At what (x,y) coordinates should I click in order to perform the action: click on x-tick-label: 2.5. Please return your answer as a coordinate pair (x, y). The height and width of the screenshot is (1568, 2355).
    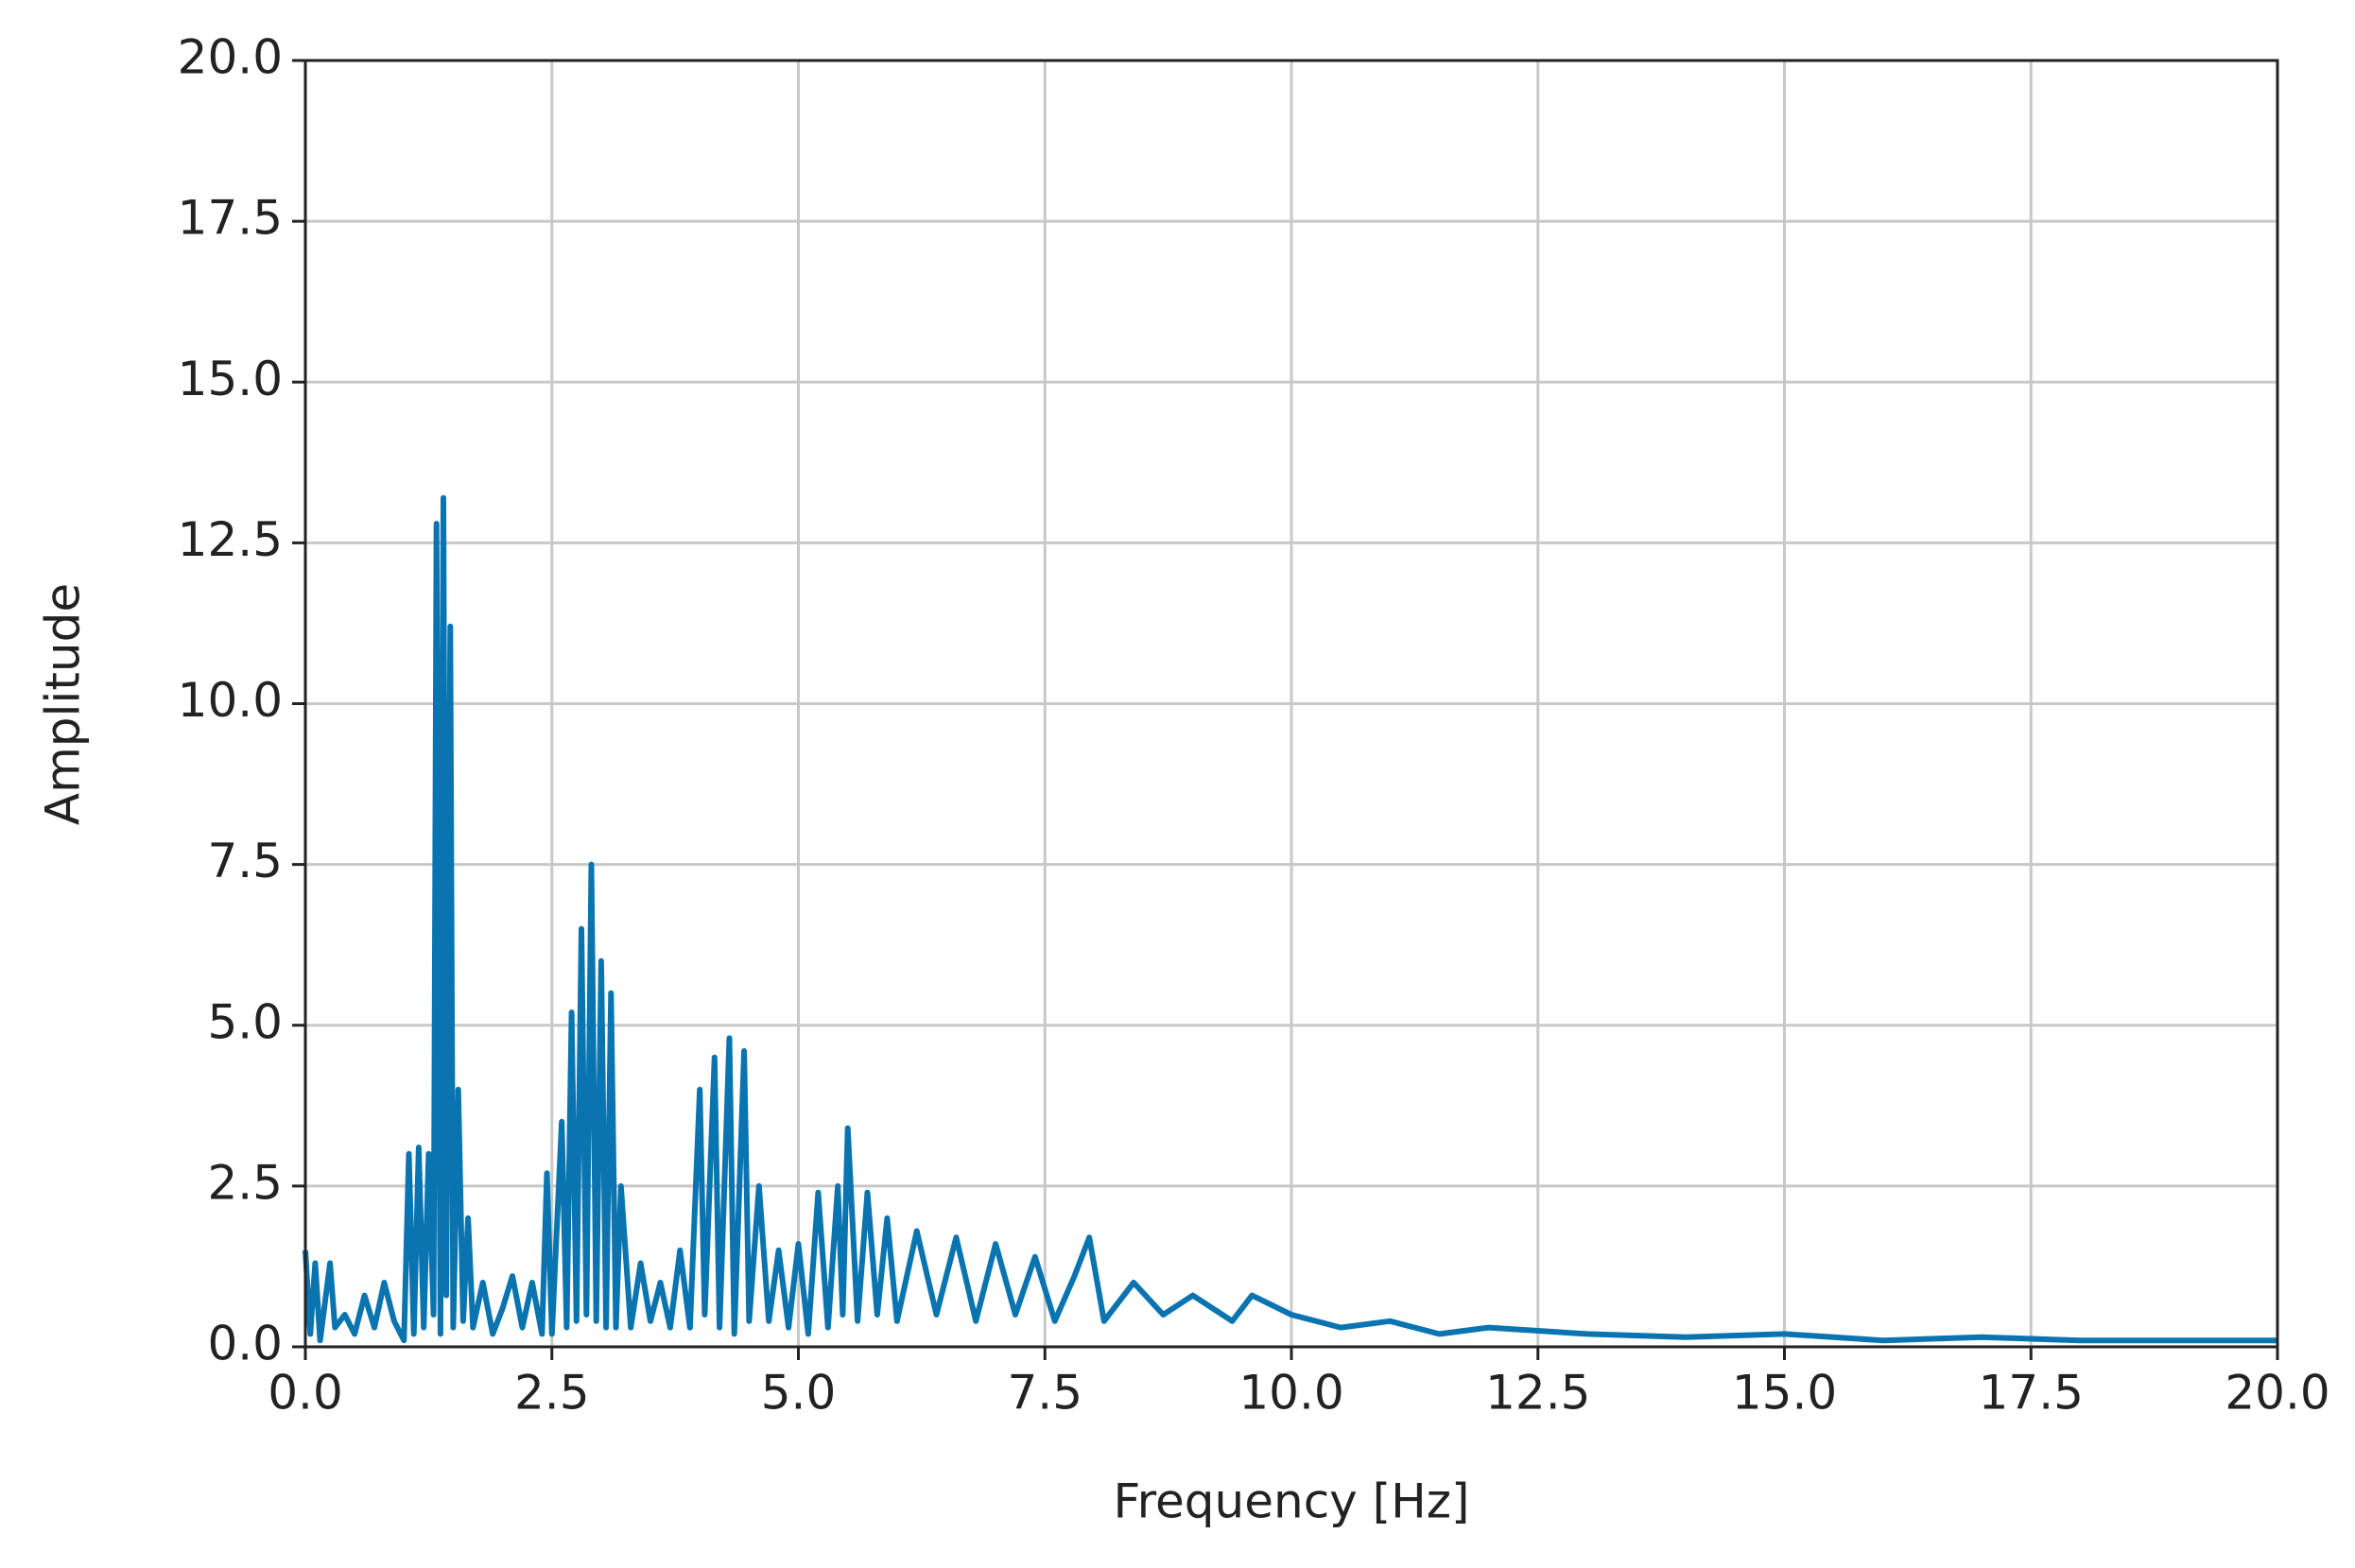
    Looking at the image, I should click on (552, 1393).